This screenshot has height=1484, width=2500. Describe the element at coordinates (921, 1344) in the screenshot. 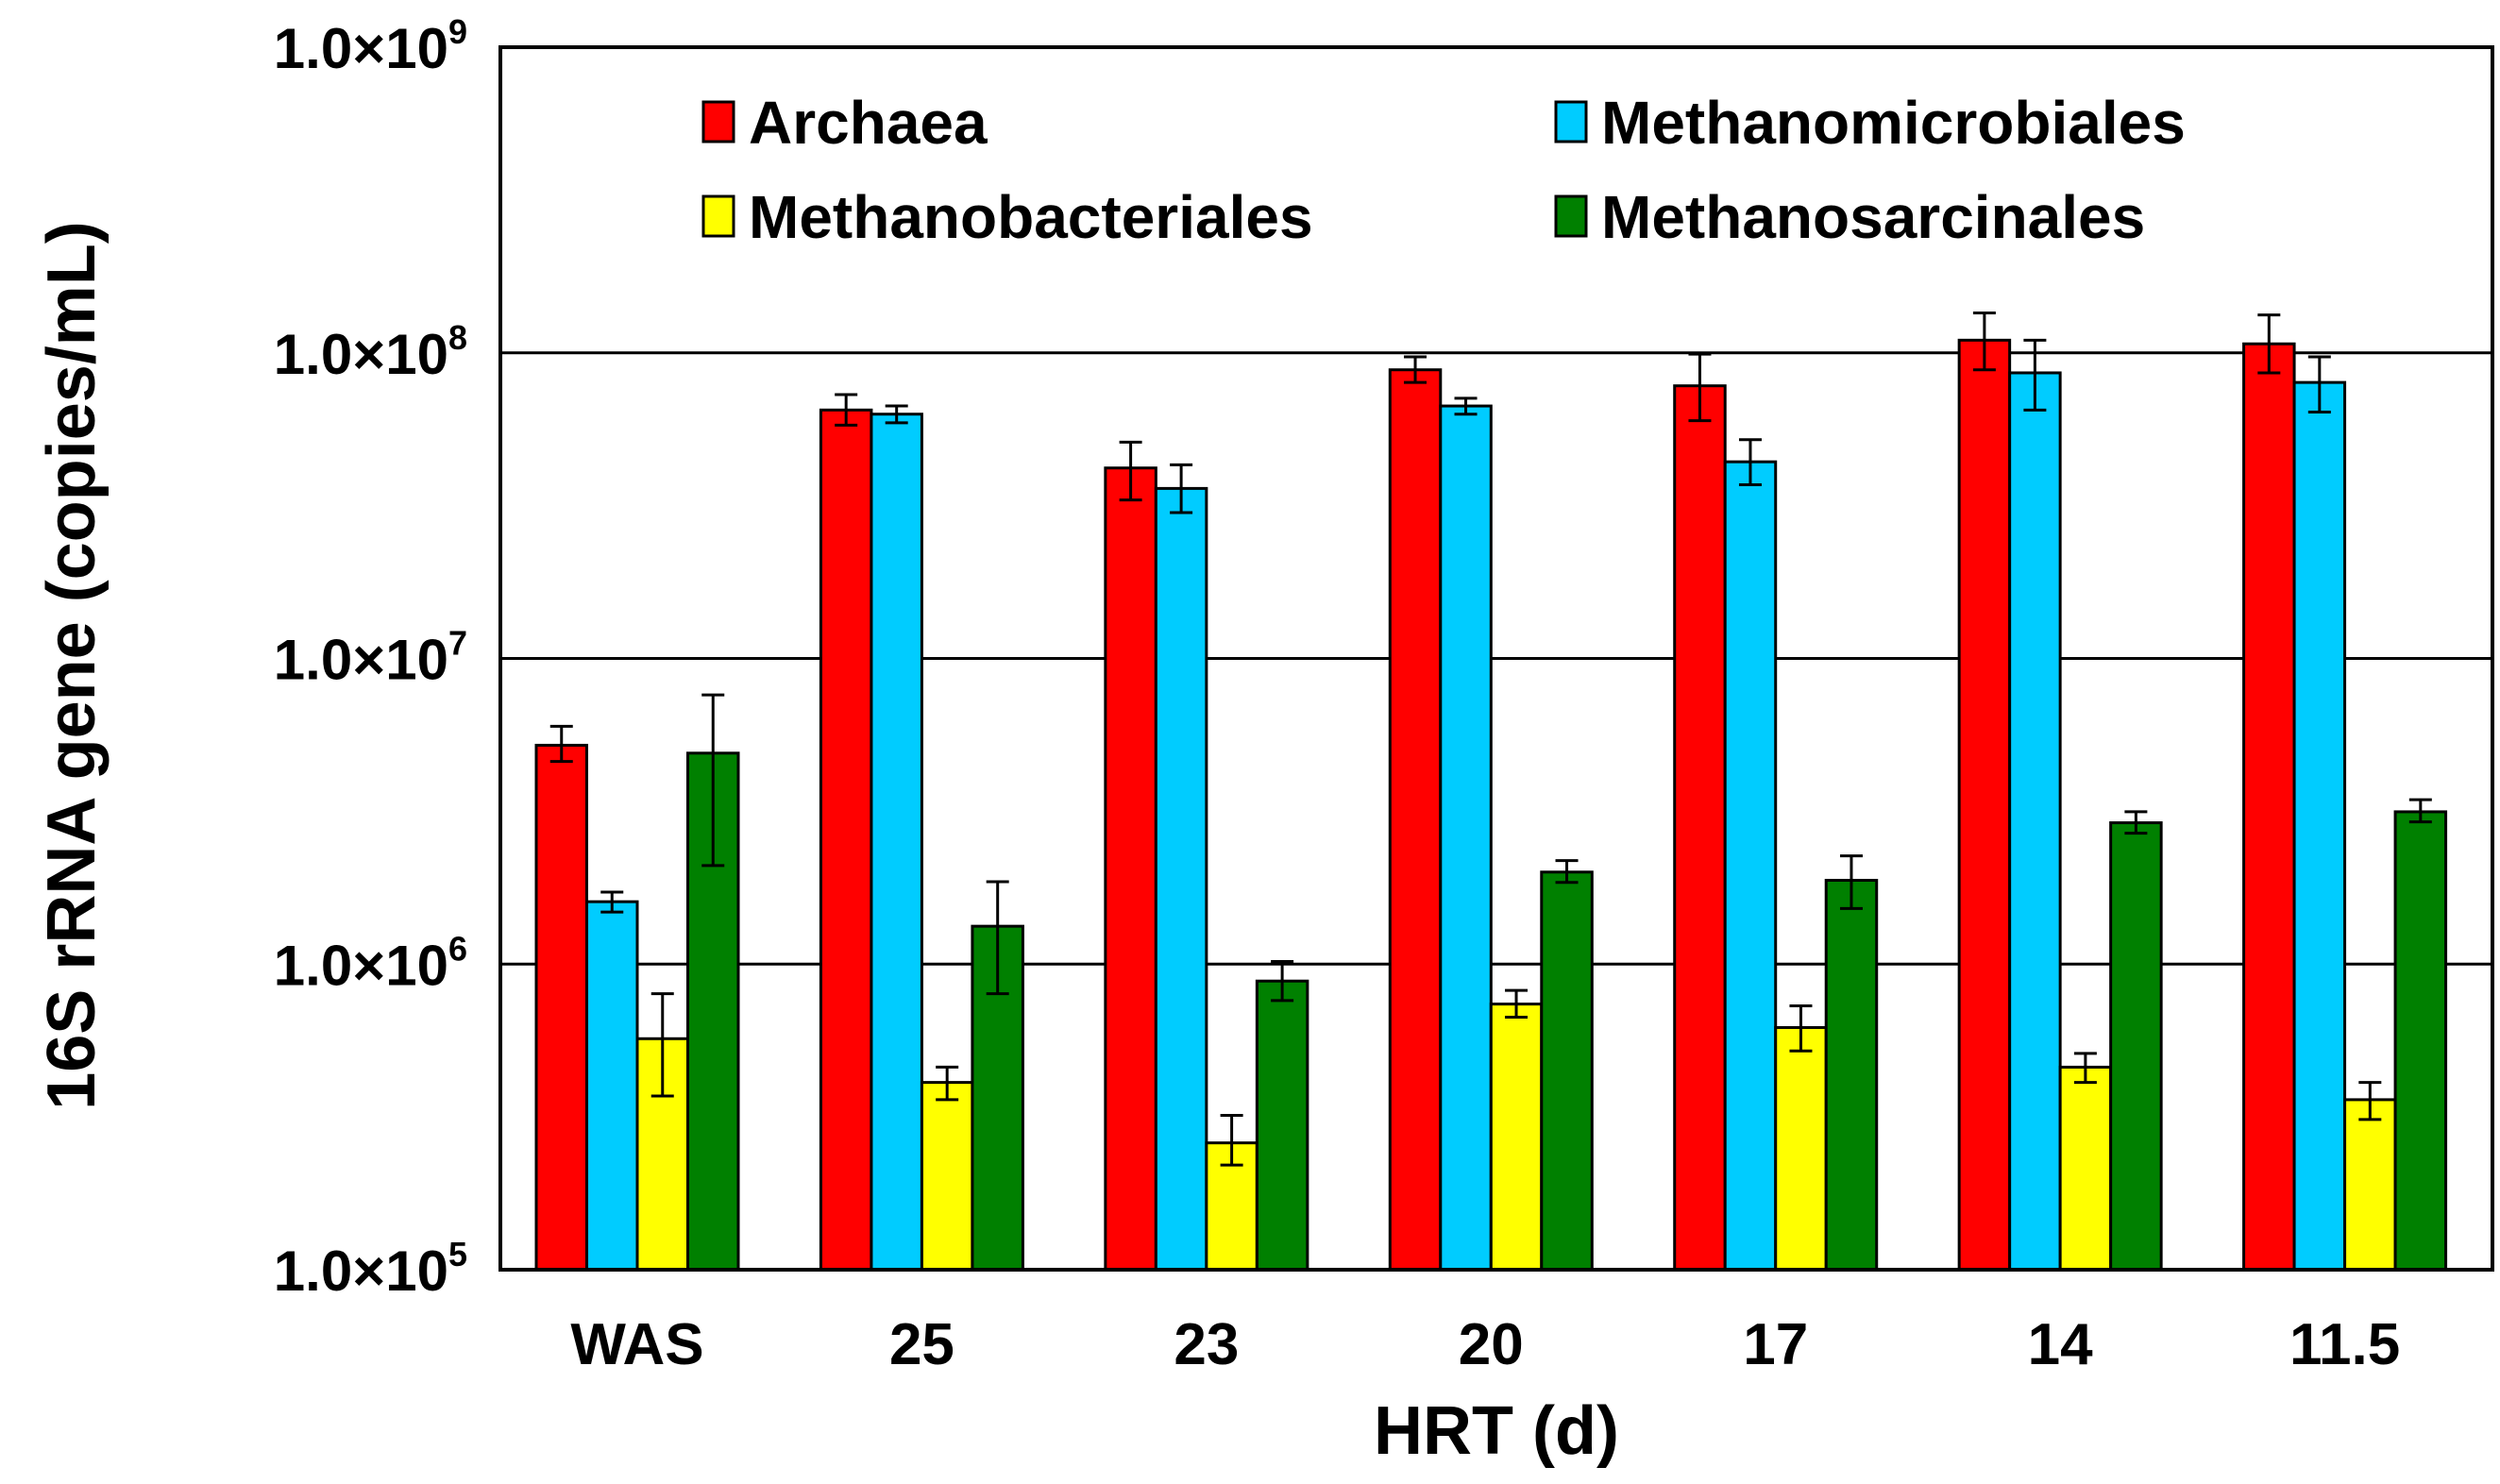

I see `x-tick-label-25: 25` at that location.